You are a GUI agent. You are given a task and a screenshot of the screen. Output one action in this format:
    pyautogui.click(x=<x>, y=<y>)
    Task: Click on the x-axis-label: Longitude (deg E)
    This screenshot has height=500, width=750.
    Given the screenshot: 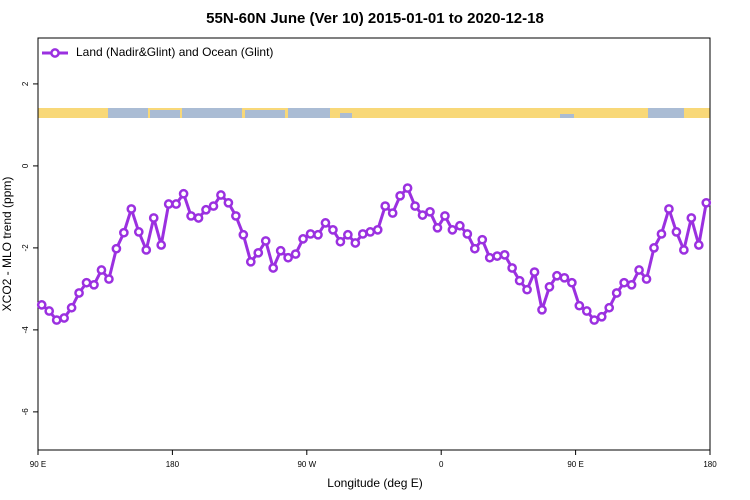 What is the action you would take?
    pyautogui.click(x=374, y=483)
    